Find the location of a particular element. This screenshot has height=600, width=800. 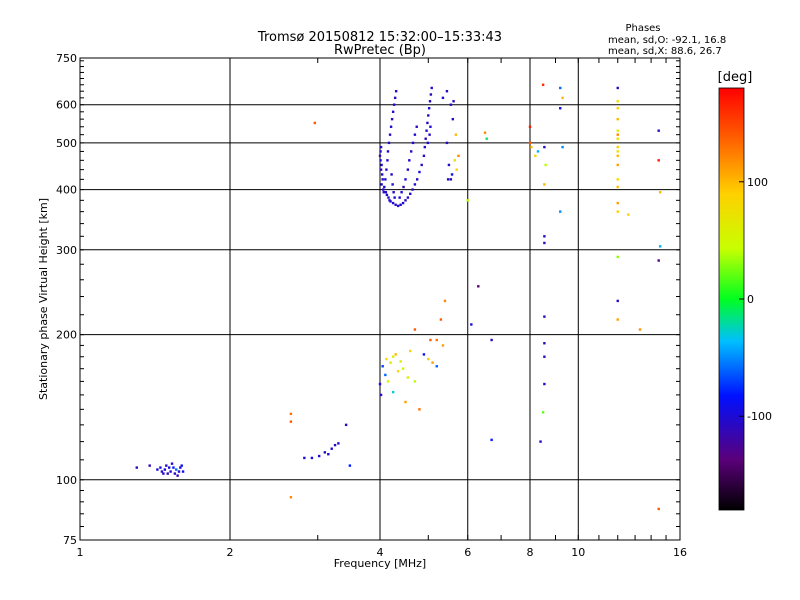

phases-heading: Phases is located at coordinates (642, 28).